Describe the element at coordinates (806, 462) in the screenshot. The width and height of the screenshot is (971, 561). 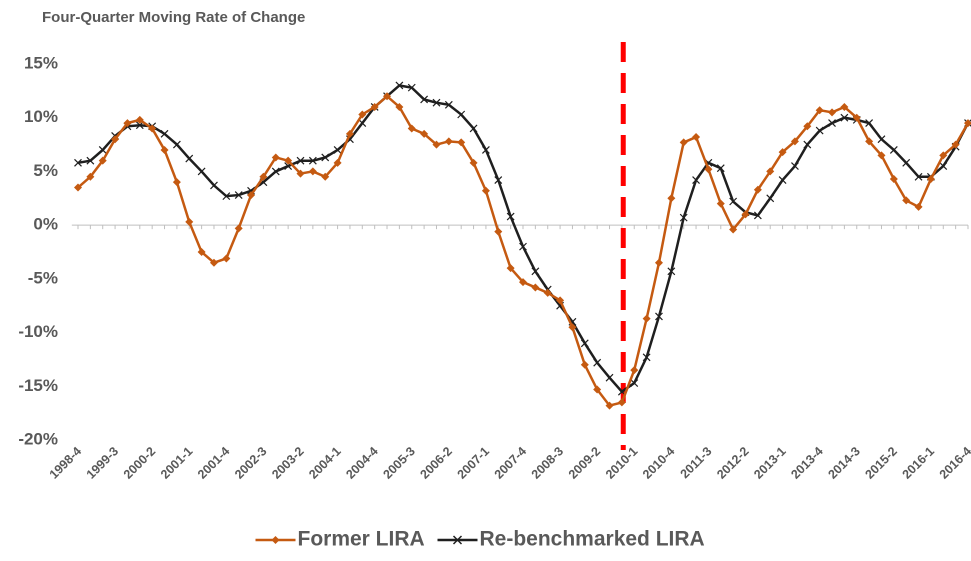
I see `x-tick-label: 2013-4` at that location.